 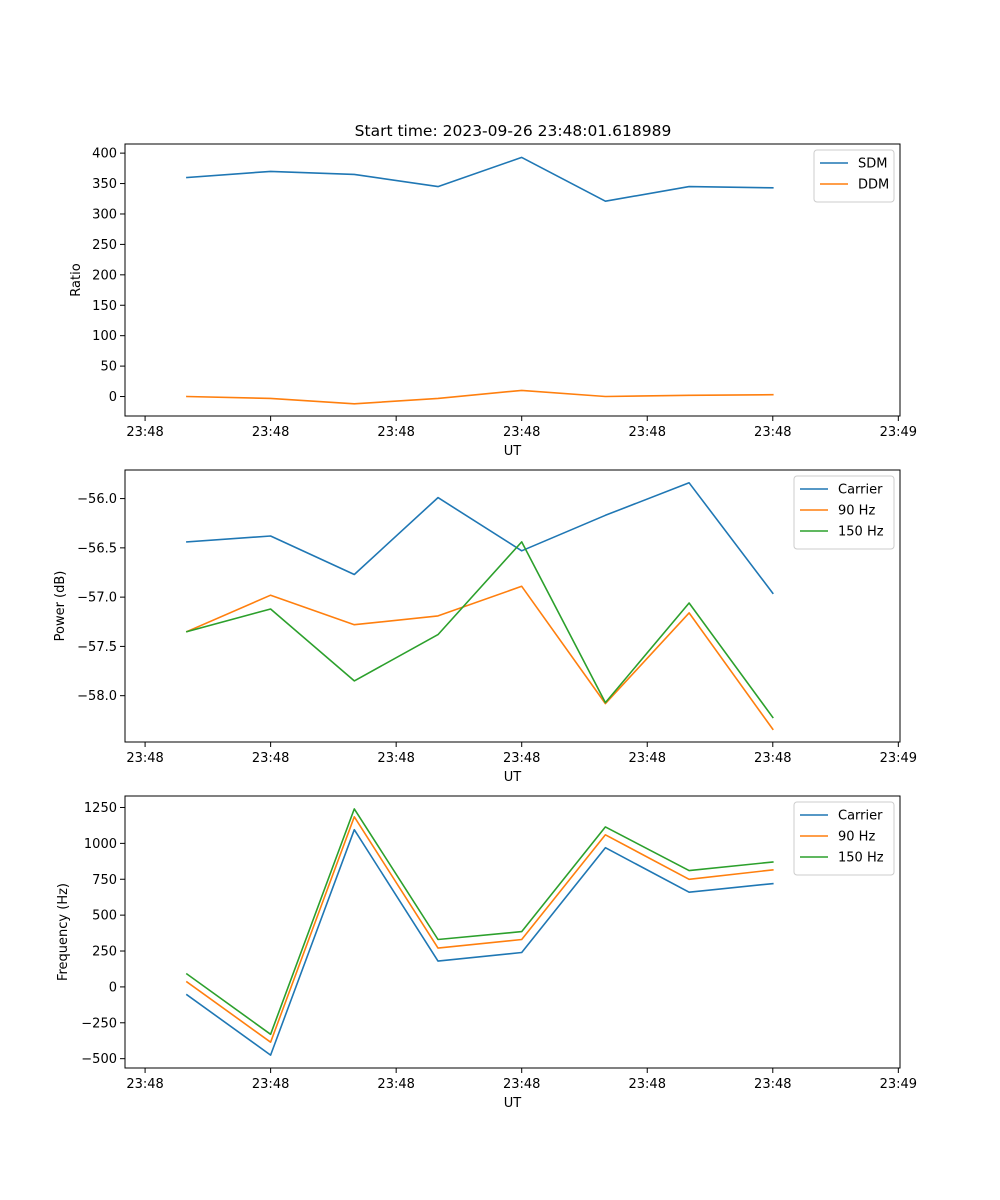 I want to click on chart-2-x-axis-label: UT, so click(x=513, y=777).